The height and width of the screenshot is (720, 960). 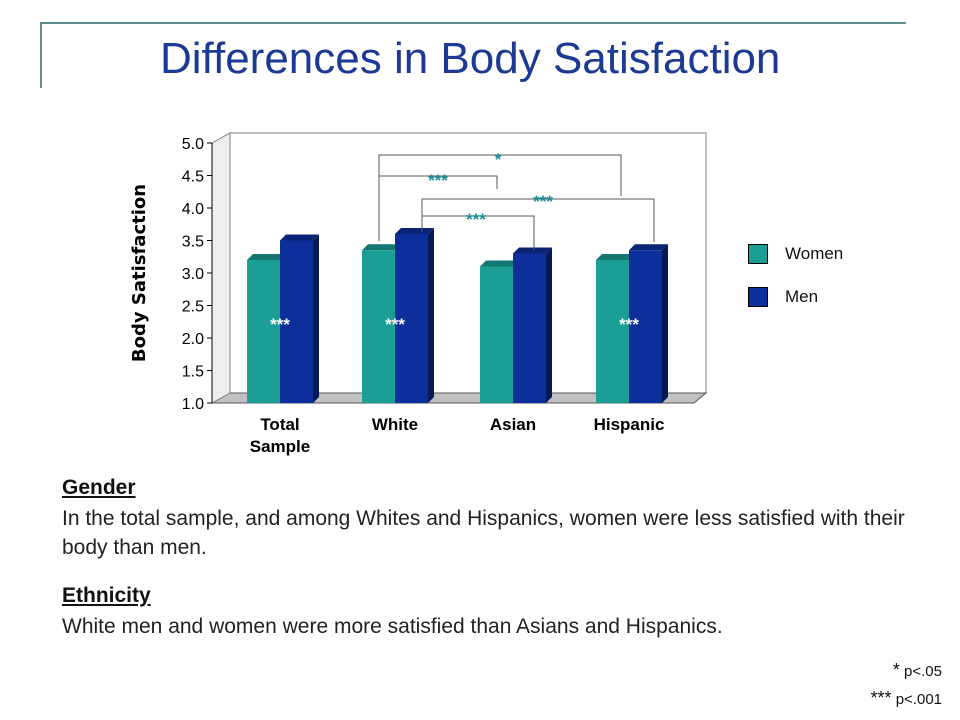 What do you see at coordinates (99, 487) in the screenshot?
I see `gender-heading: Gender` at bounding box center [99, 487].